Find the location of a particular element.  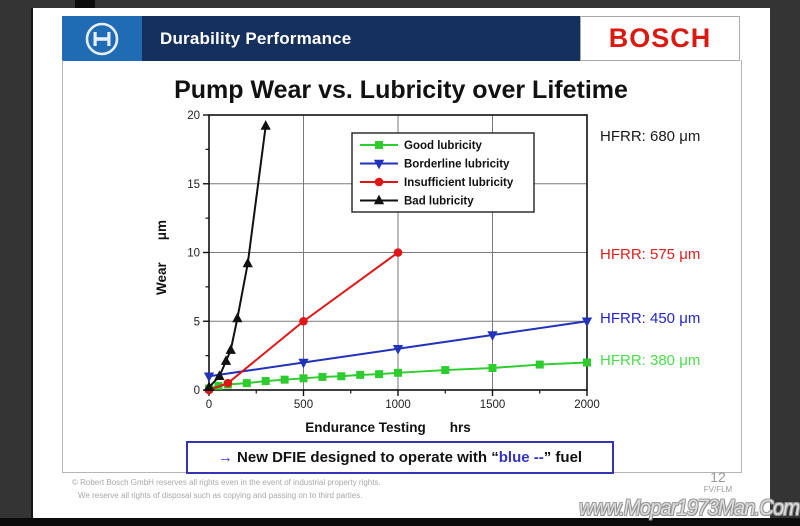

svg-text: 20 is located at coordinates (193, 116).